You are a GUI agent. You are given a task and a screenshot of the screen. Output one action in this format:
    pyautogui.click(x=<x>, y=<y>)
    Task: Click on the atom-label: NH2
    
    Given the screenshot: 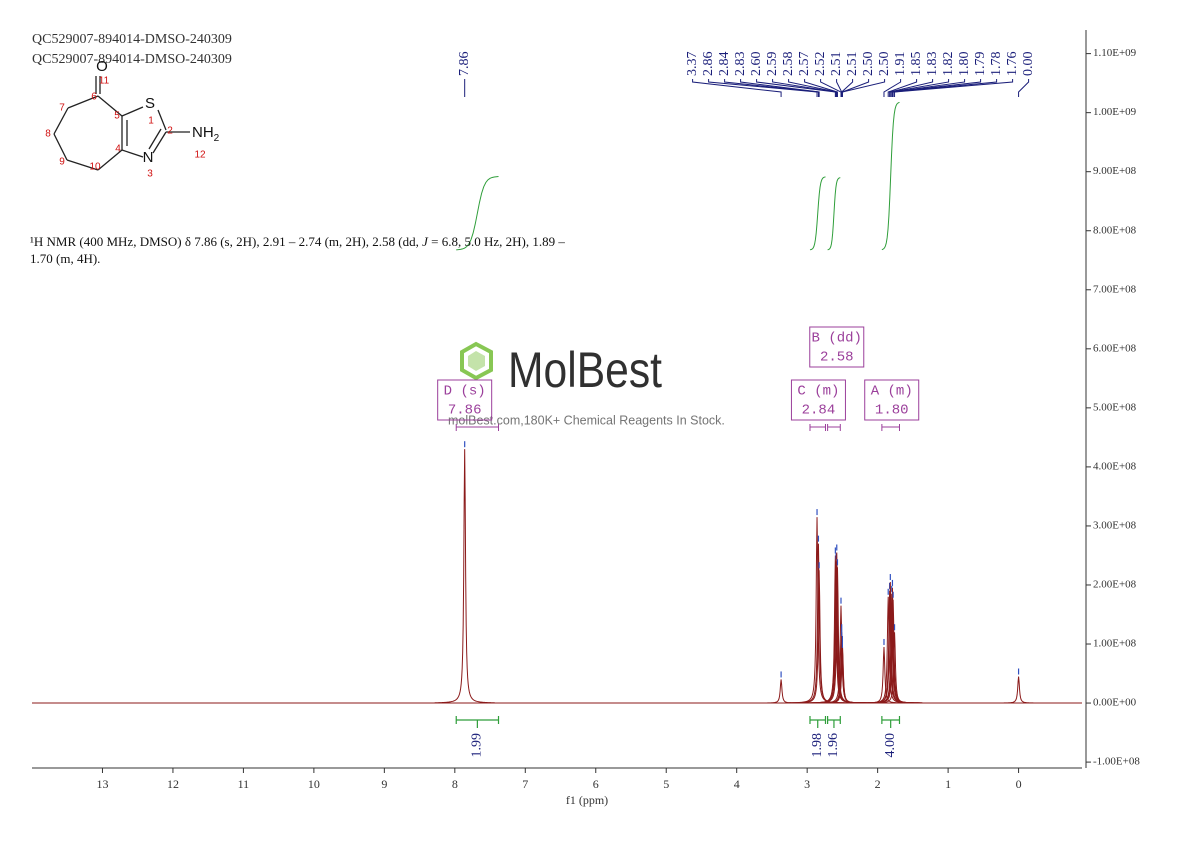 What is the action you would take?
    pyautogui.click(x=206, y=134)
    